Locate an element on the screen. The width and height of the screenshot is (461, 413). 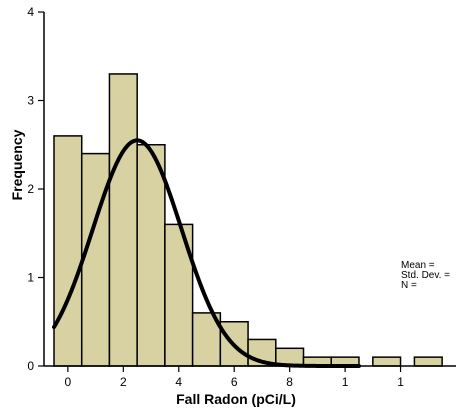
stat-mean-label: Mean = is located at coordinates (418, 265).